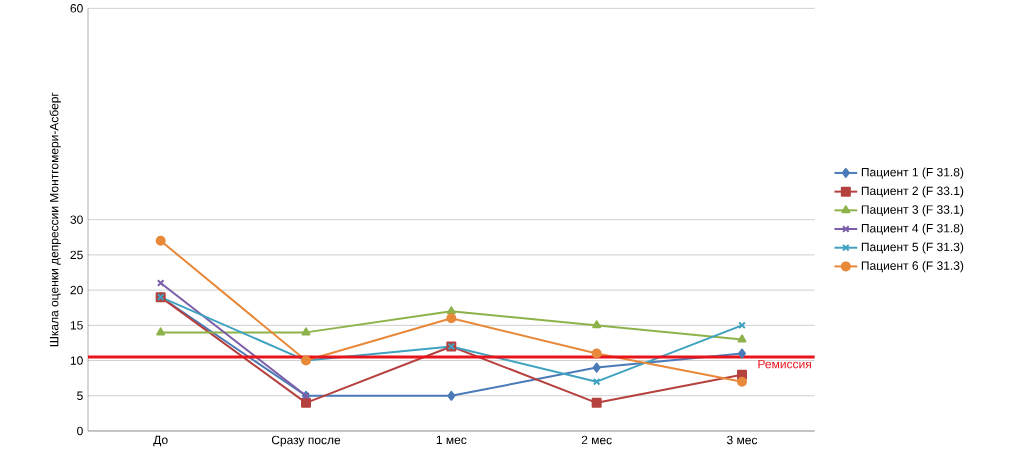 This screenshot has height=455, width=1029. Describe the element at coordinates (76, 325) in the screenshot. I see `y-tick-label: 15` at that location.